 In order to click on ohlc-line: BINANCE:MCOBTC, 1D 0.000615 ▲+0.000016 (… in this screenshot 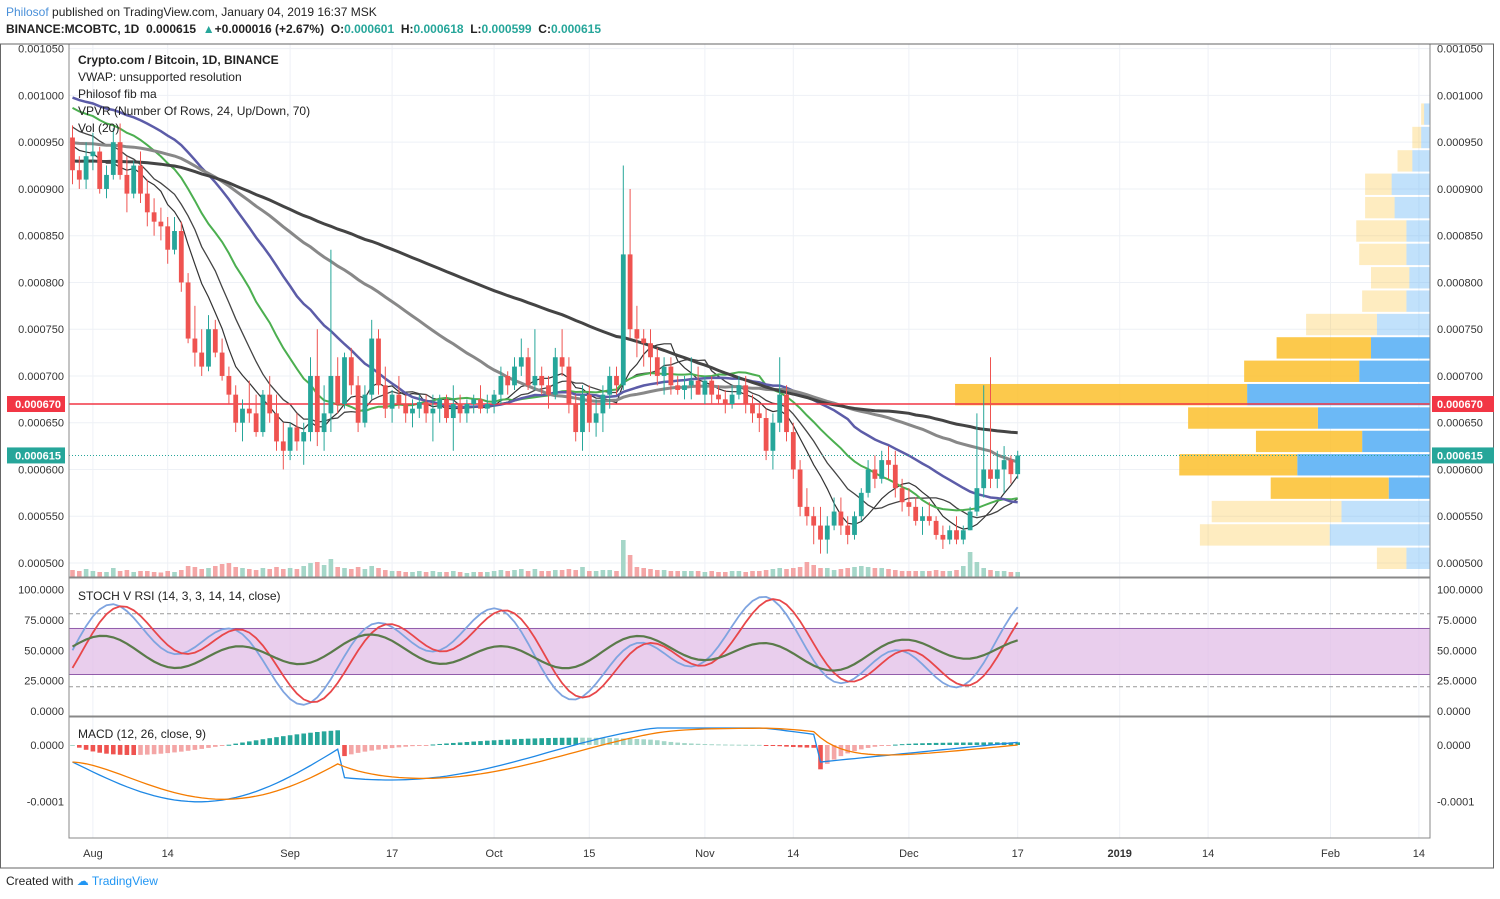, I will do `click(304, 29)`.